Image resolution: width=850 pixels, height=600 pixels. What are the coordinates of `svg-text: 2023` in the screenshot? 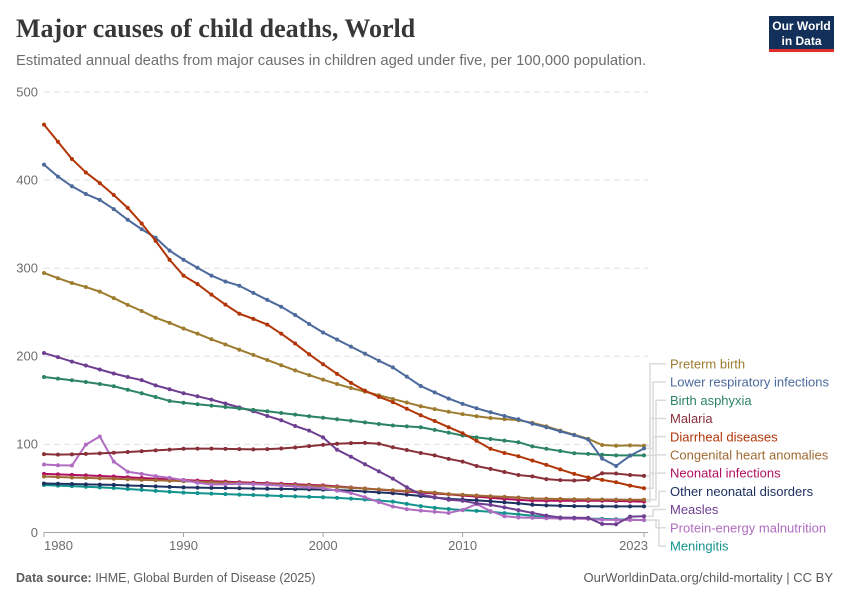 It's located at (633, 545).